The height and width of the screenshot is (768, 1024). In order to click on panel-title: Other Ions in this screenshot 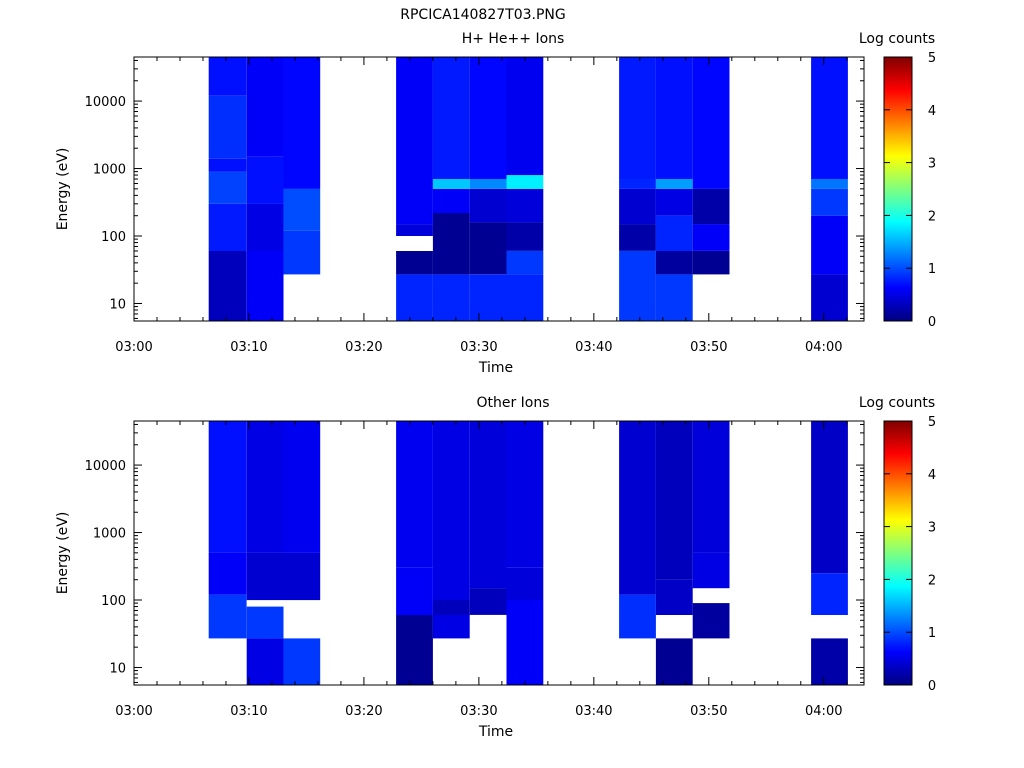, I will do `click(512, 403)`.